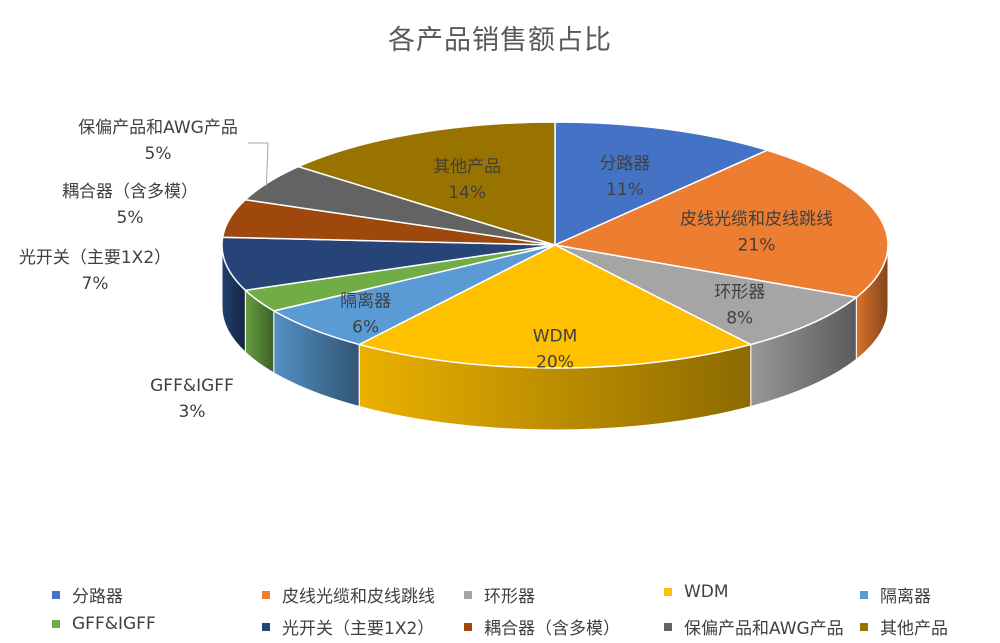 The height and width of the screenshot is (643, 1000). What do you see at coordinates (95, 258) in the screenshot?
I see `category-label: 光开关（主要1X2）` at bounding box center [95, 258].